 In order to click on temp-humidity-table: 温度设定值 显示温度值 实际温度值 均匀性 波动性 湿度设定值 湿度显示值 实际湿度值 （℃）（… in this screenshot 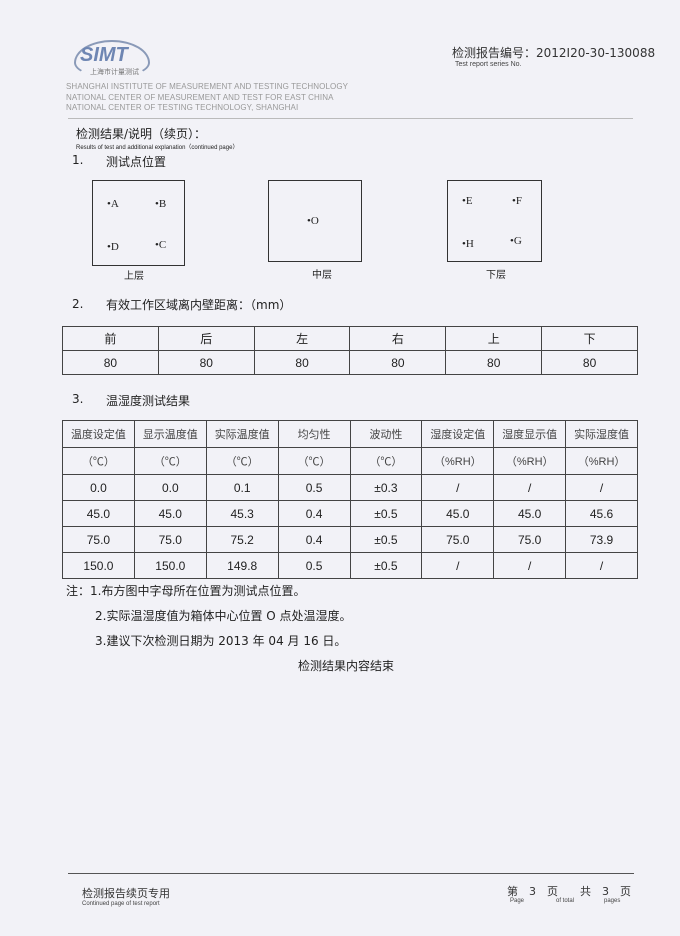, I will do `click(350, 499)`.